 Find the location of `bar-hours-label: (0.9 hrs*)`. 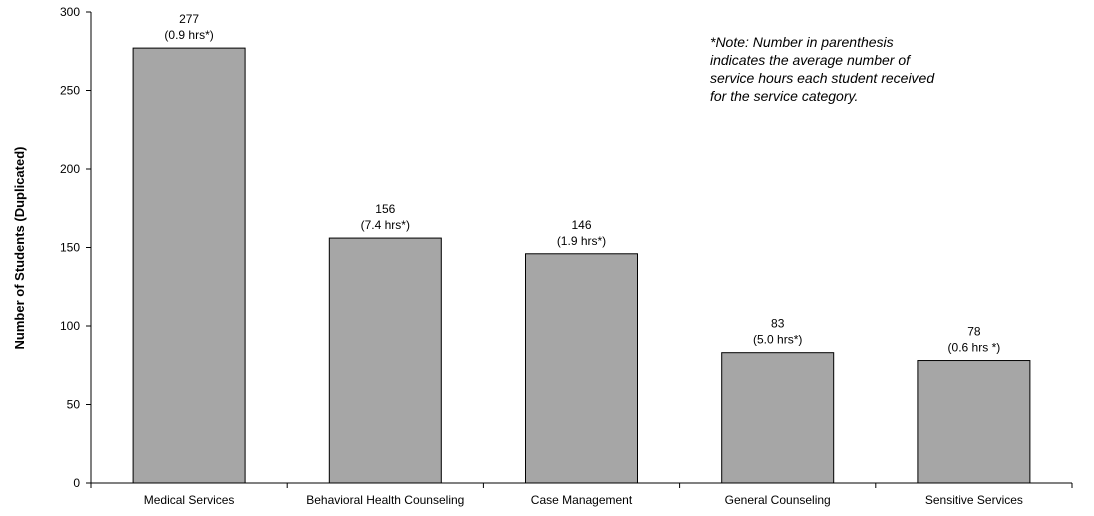

bar-hours-label: (0.9 hrs*) is located at coordinates (188, 35).